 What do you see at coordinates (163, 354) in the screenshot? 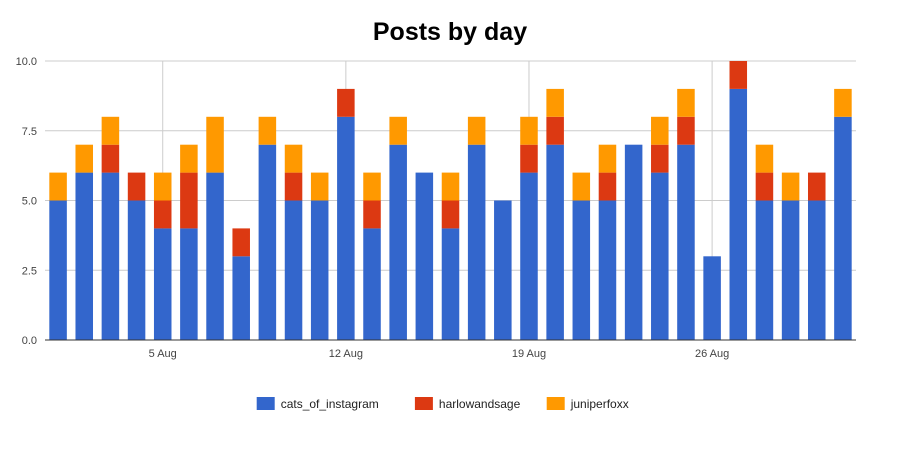
I see `x-tick-label: 5 Aug` at bounding box center [163, 354].